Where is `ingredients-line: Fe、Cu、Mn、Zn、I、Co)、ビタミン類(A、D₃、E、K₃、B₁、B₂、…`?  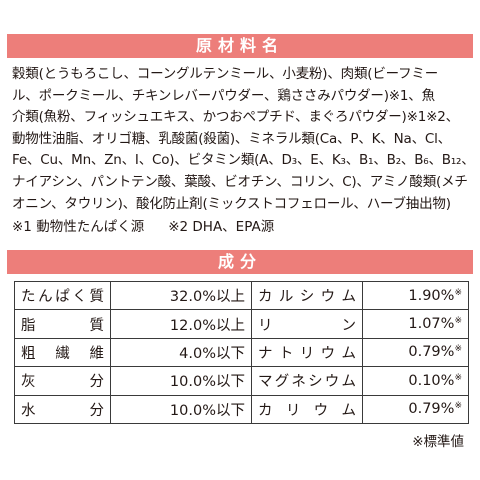 ingredients-line: Fe、Cu、Mn、Zn、I、Co)、ビタミン類(A、D₃、E、K₃、B₁、B₂、… is located at coordinates (241, 160).